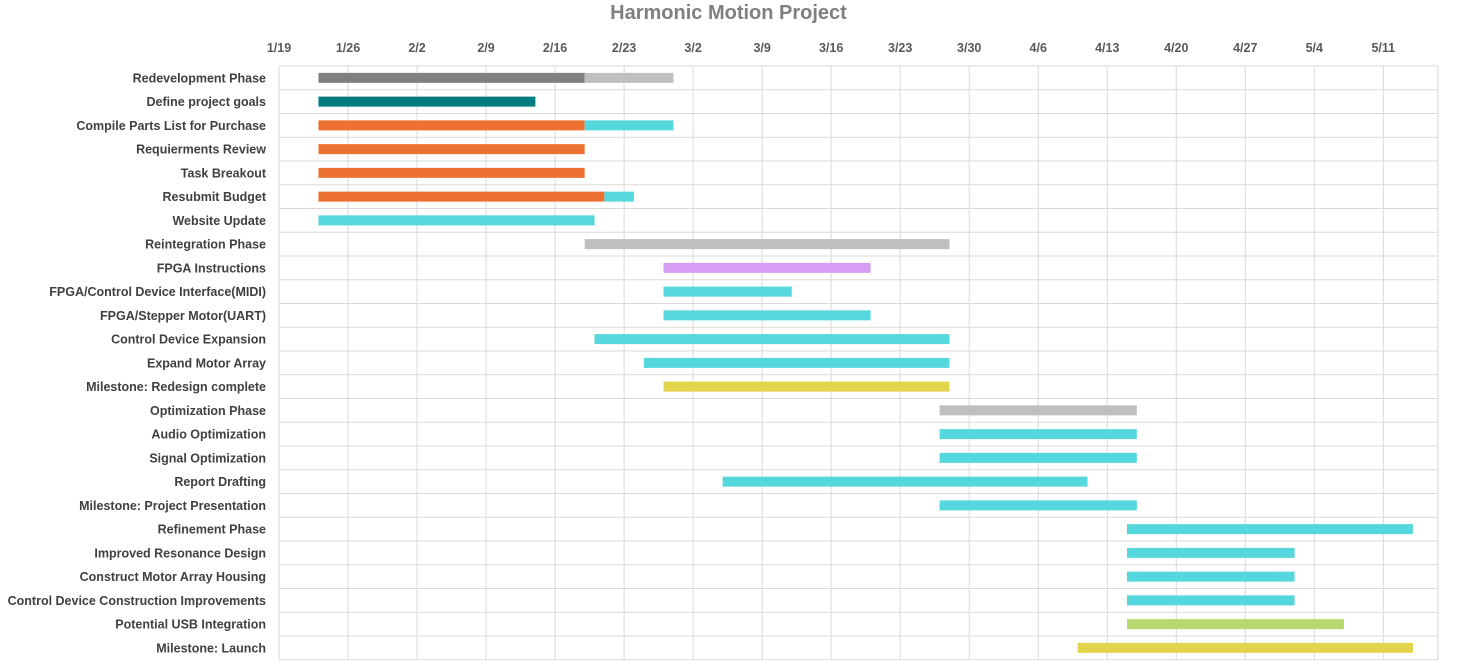  I want to click on task-label: Signal Optimization, so click(207, 458).